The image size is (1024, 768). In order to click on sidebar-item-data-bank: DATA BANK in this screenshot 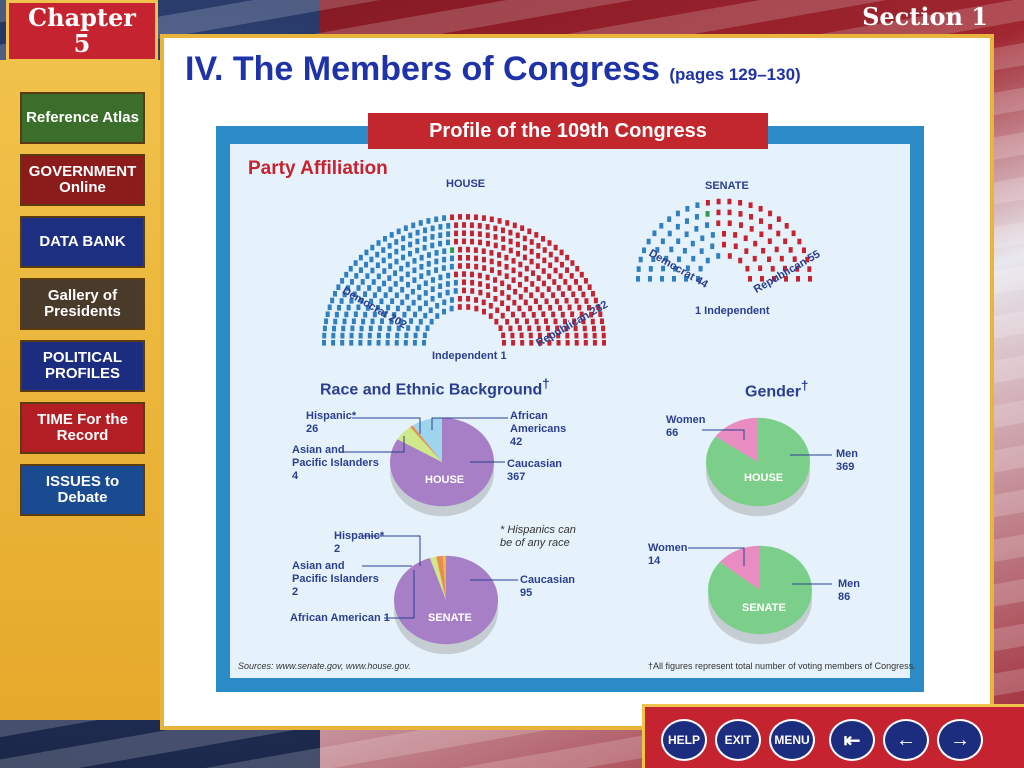, I will do `click(82, 242)`.